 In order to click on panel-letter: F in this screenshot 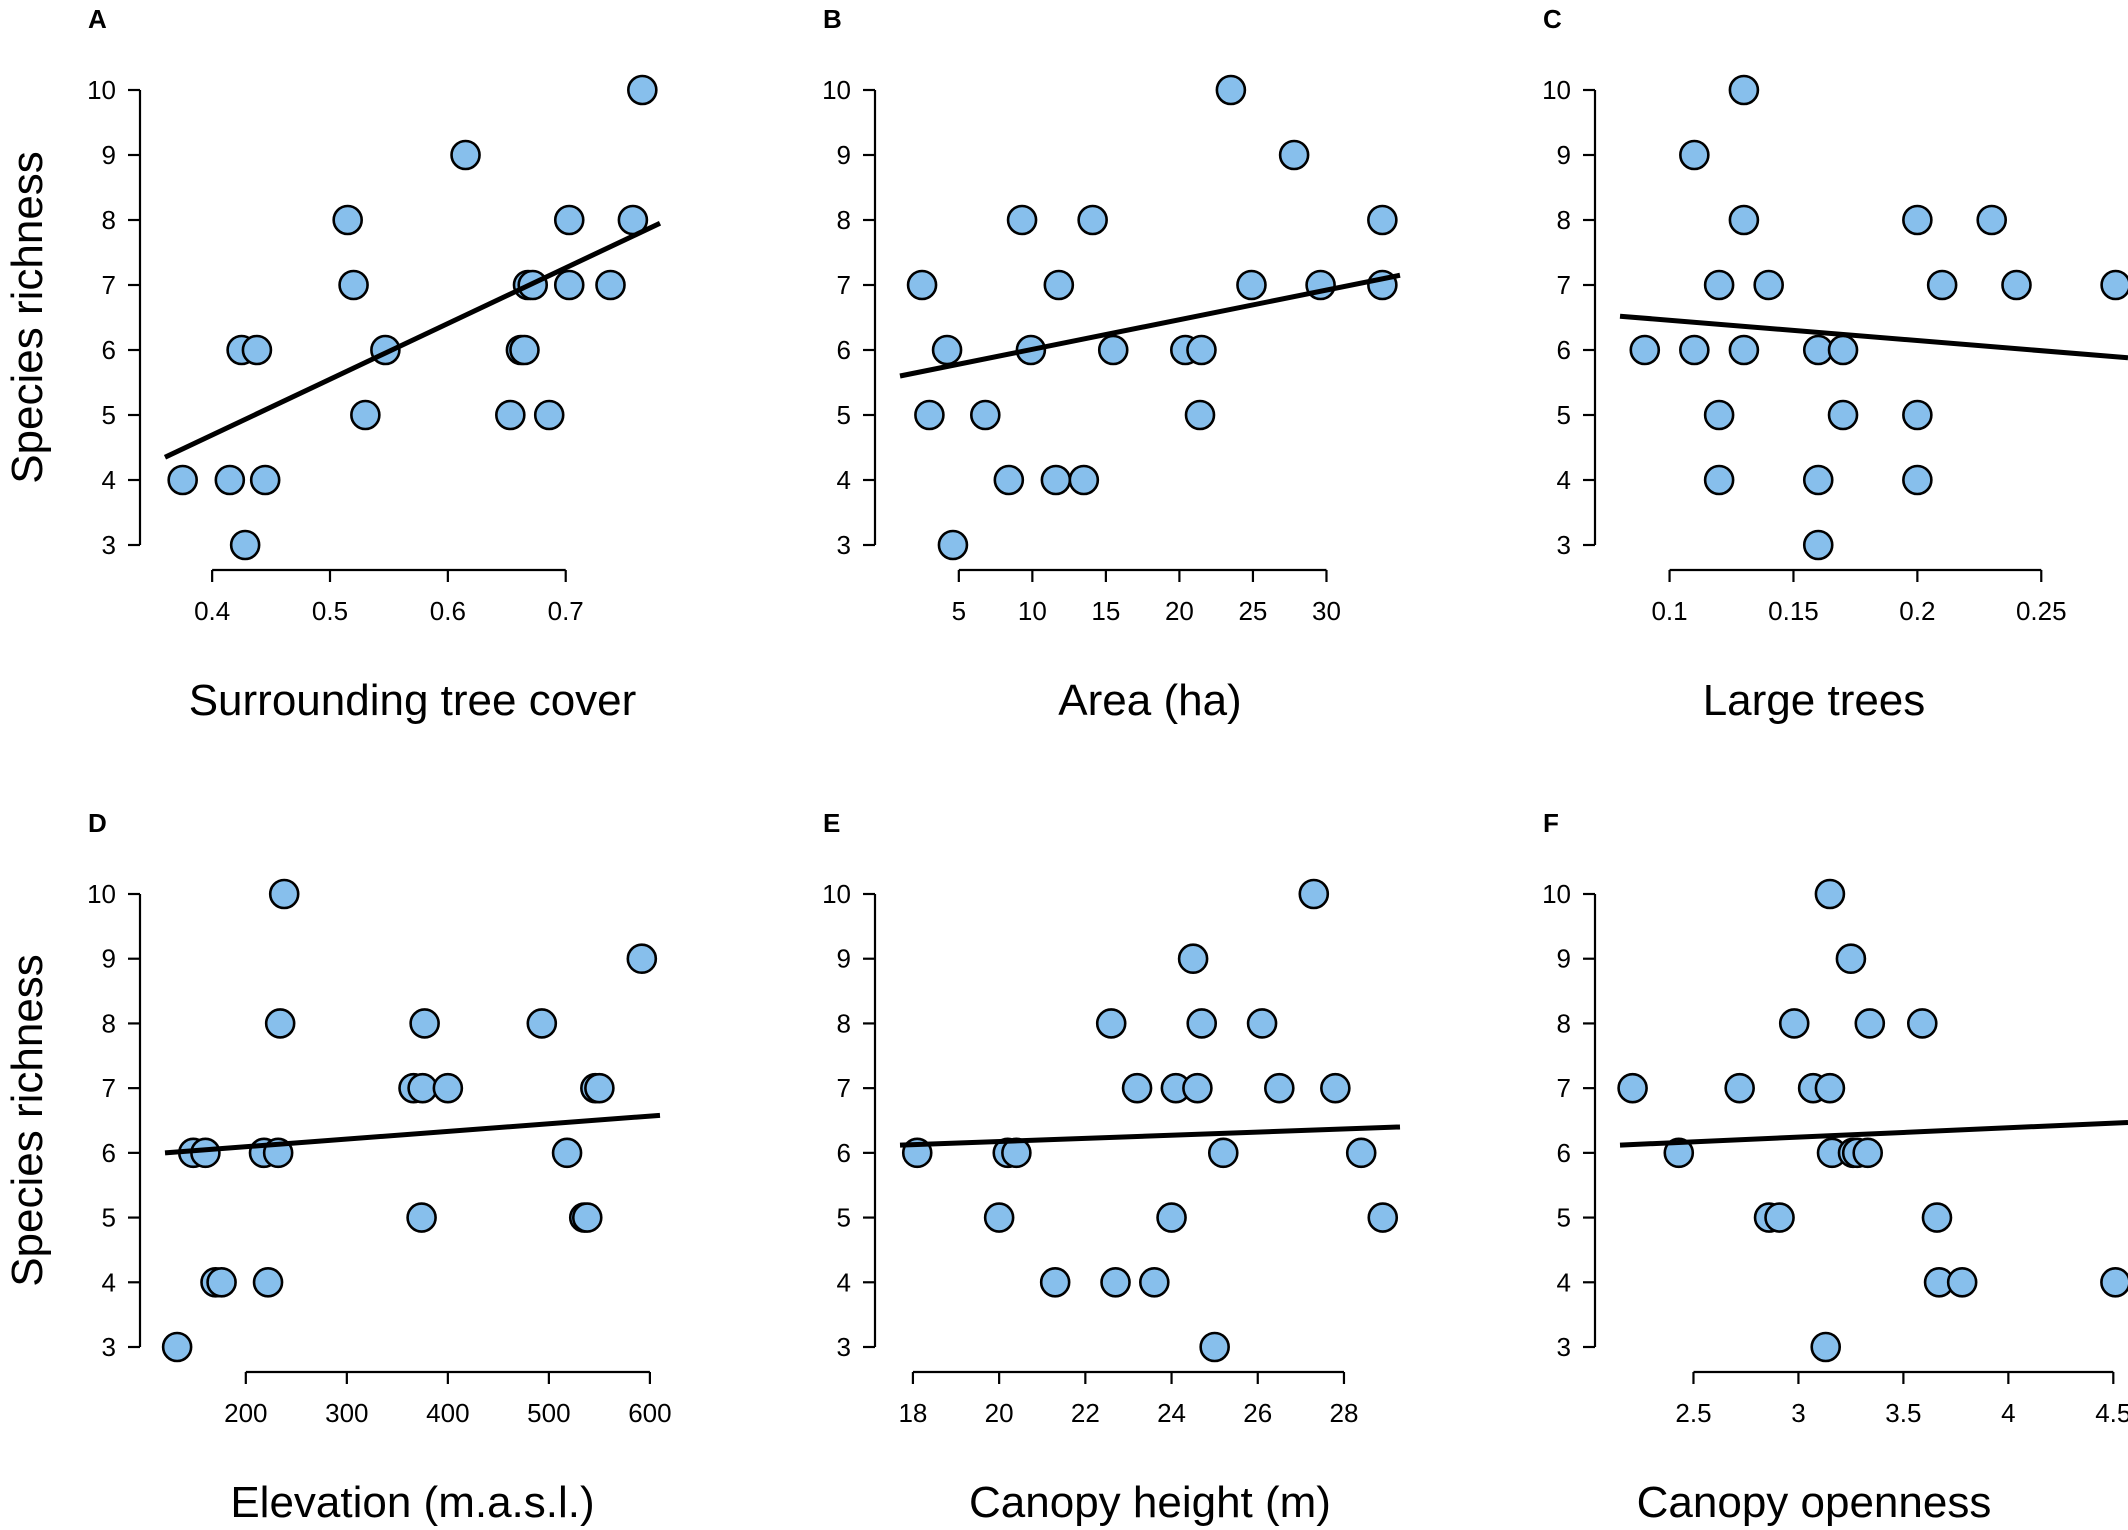, I will do `click(1551, 823)`.